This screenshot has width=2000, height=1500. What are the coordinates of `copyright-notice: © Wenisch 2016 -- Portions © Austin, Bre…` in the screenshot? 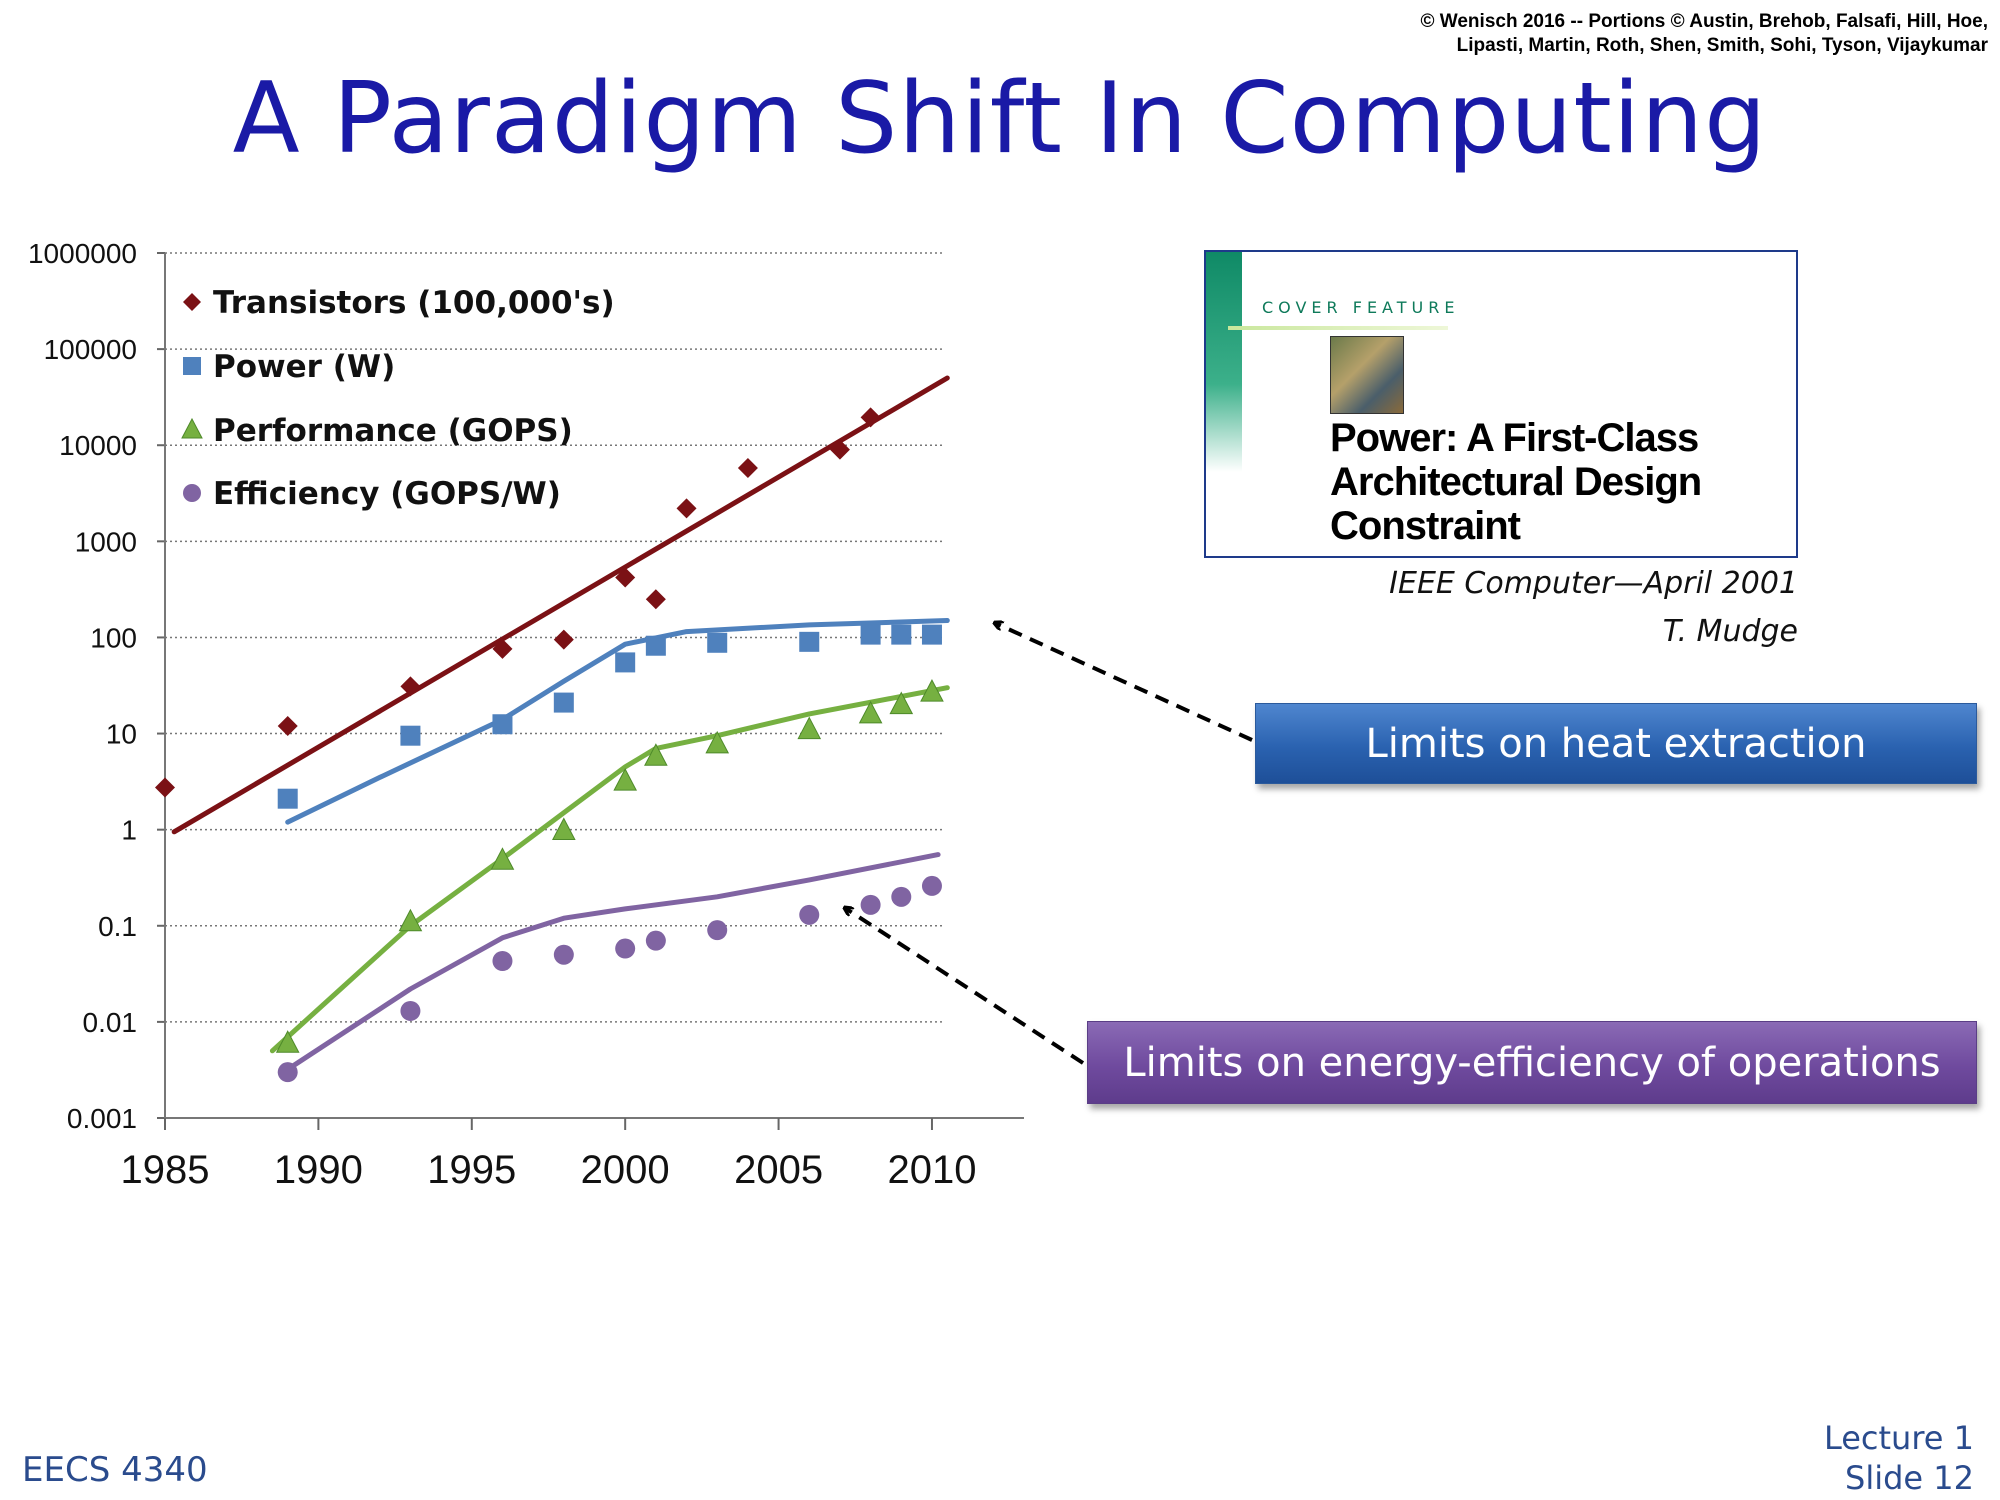 It's located at (1538, 34).